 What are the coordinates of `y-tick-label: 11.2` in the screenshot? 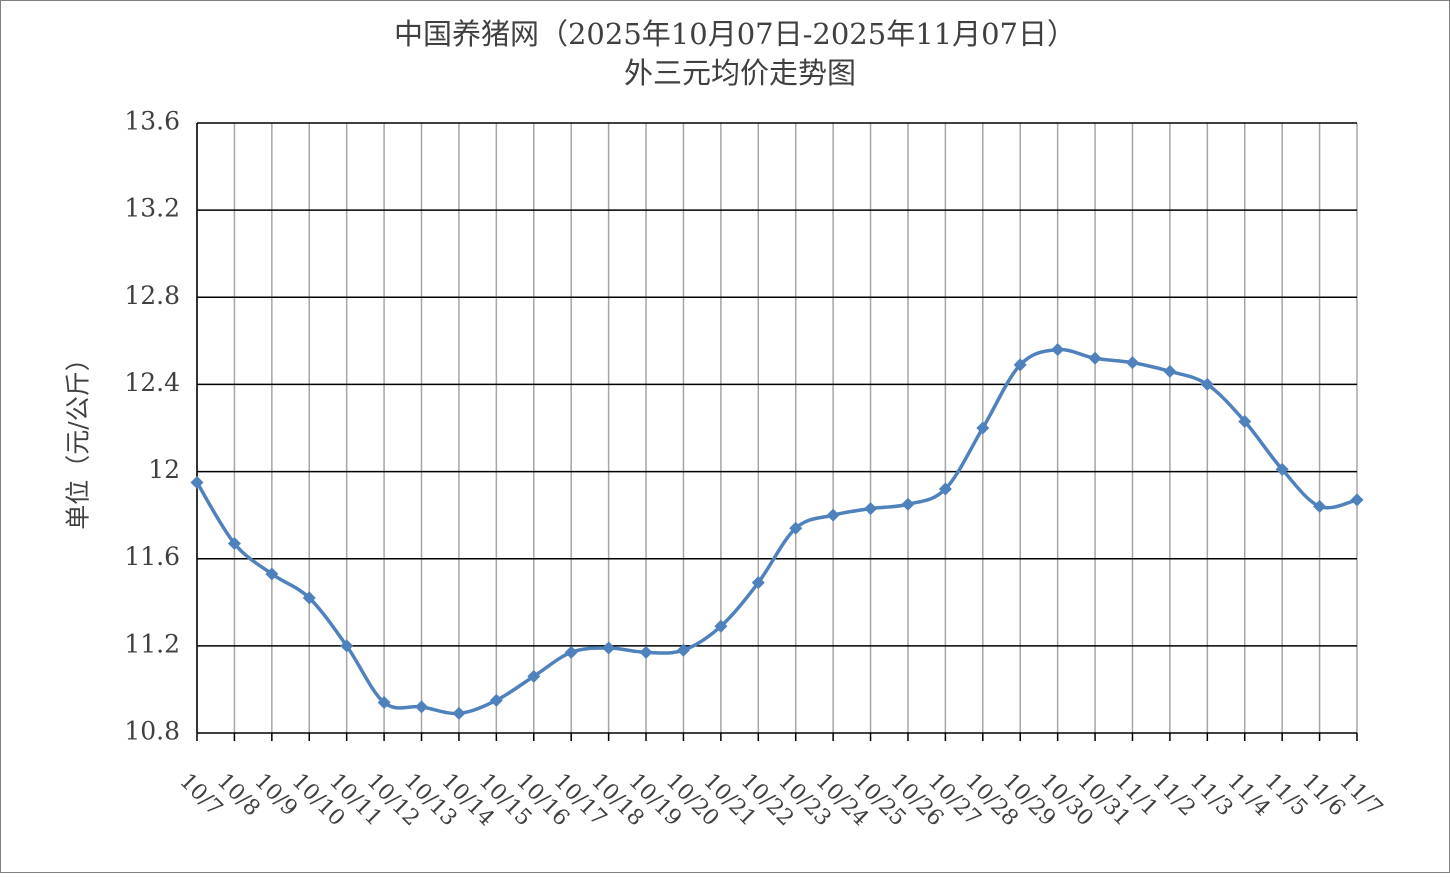 It's located at (152, 643).